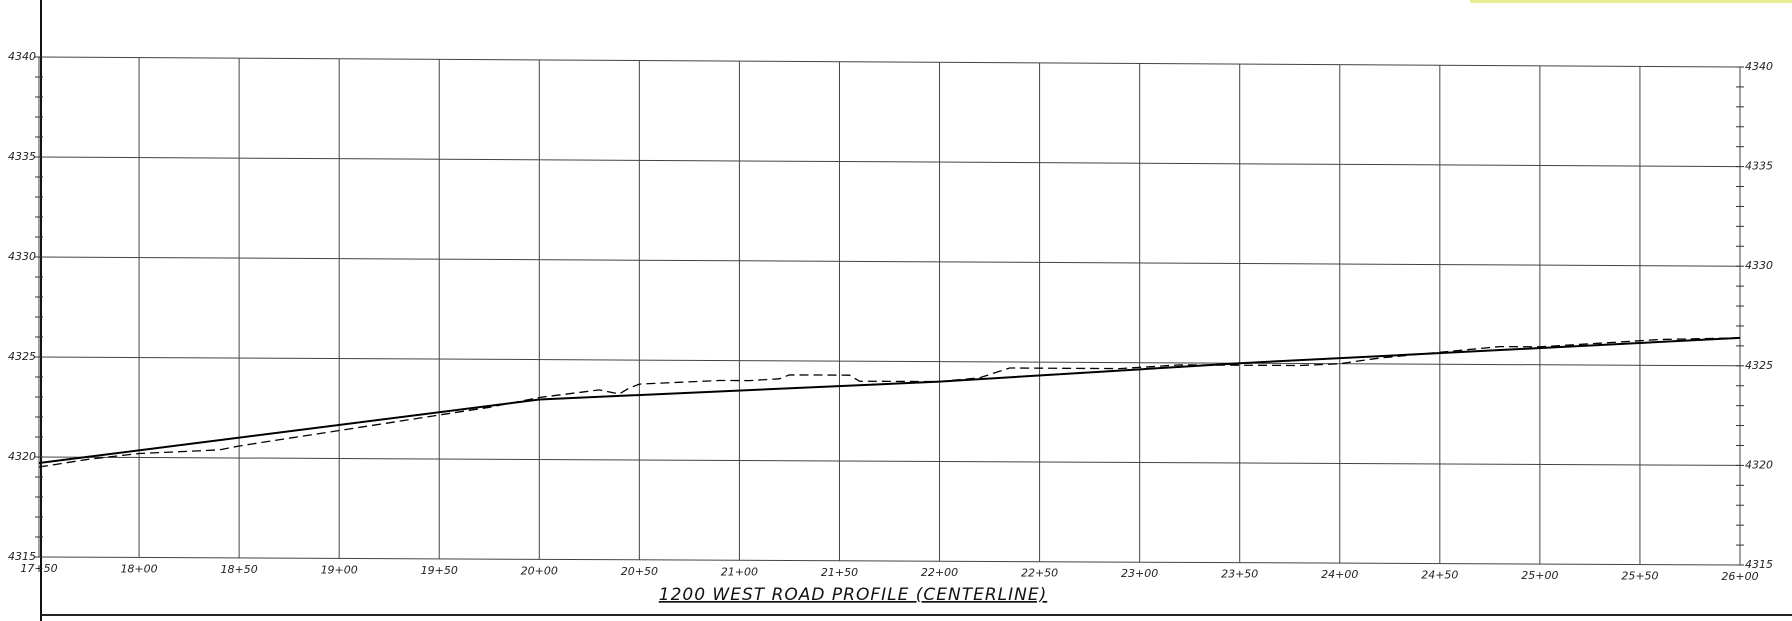 This screenshot has width=1792, height=621. What do you see at coordinates (22, 156) in the screenshot?
I see `y-tick-label-left: 4335` at bounding box center [22, 156].